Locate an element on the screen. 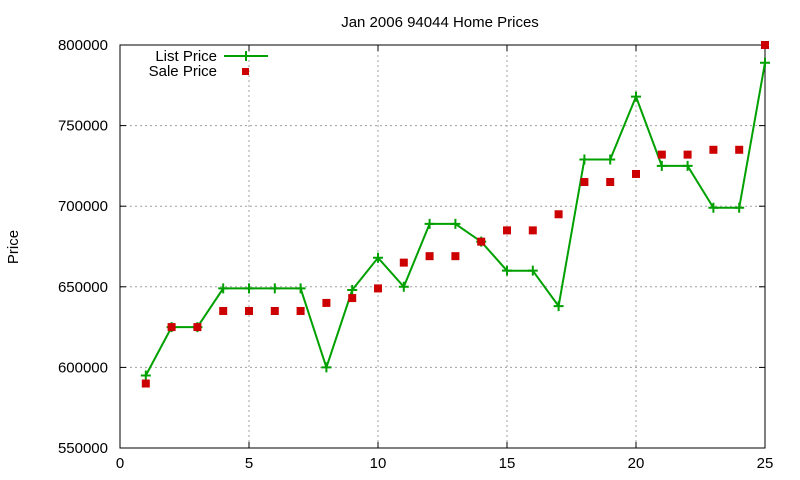  legend-marker-sale-price is located at coordinates (245, 71).